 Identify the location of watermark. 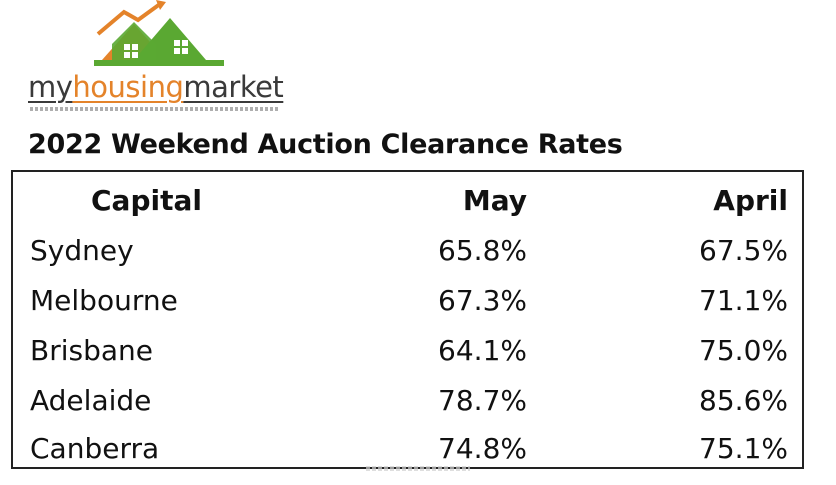
(418, 468).